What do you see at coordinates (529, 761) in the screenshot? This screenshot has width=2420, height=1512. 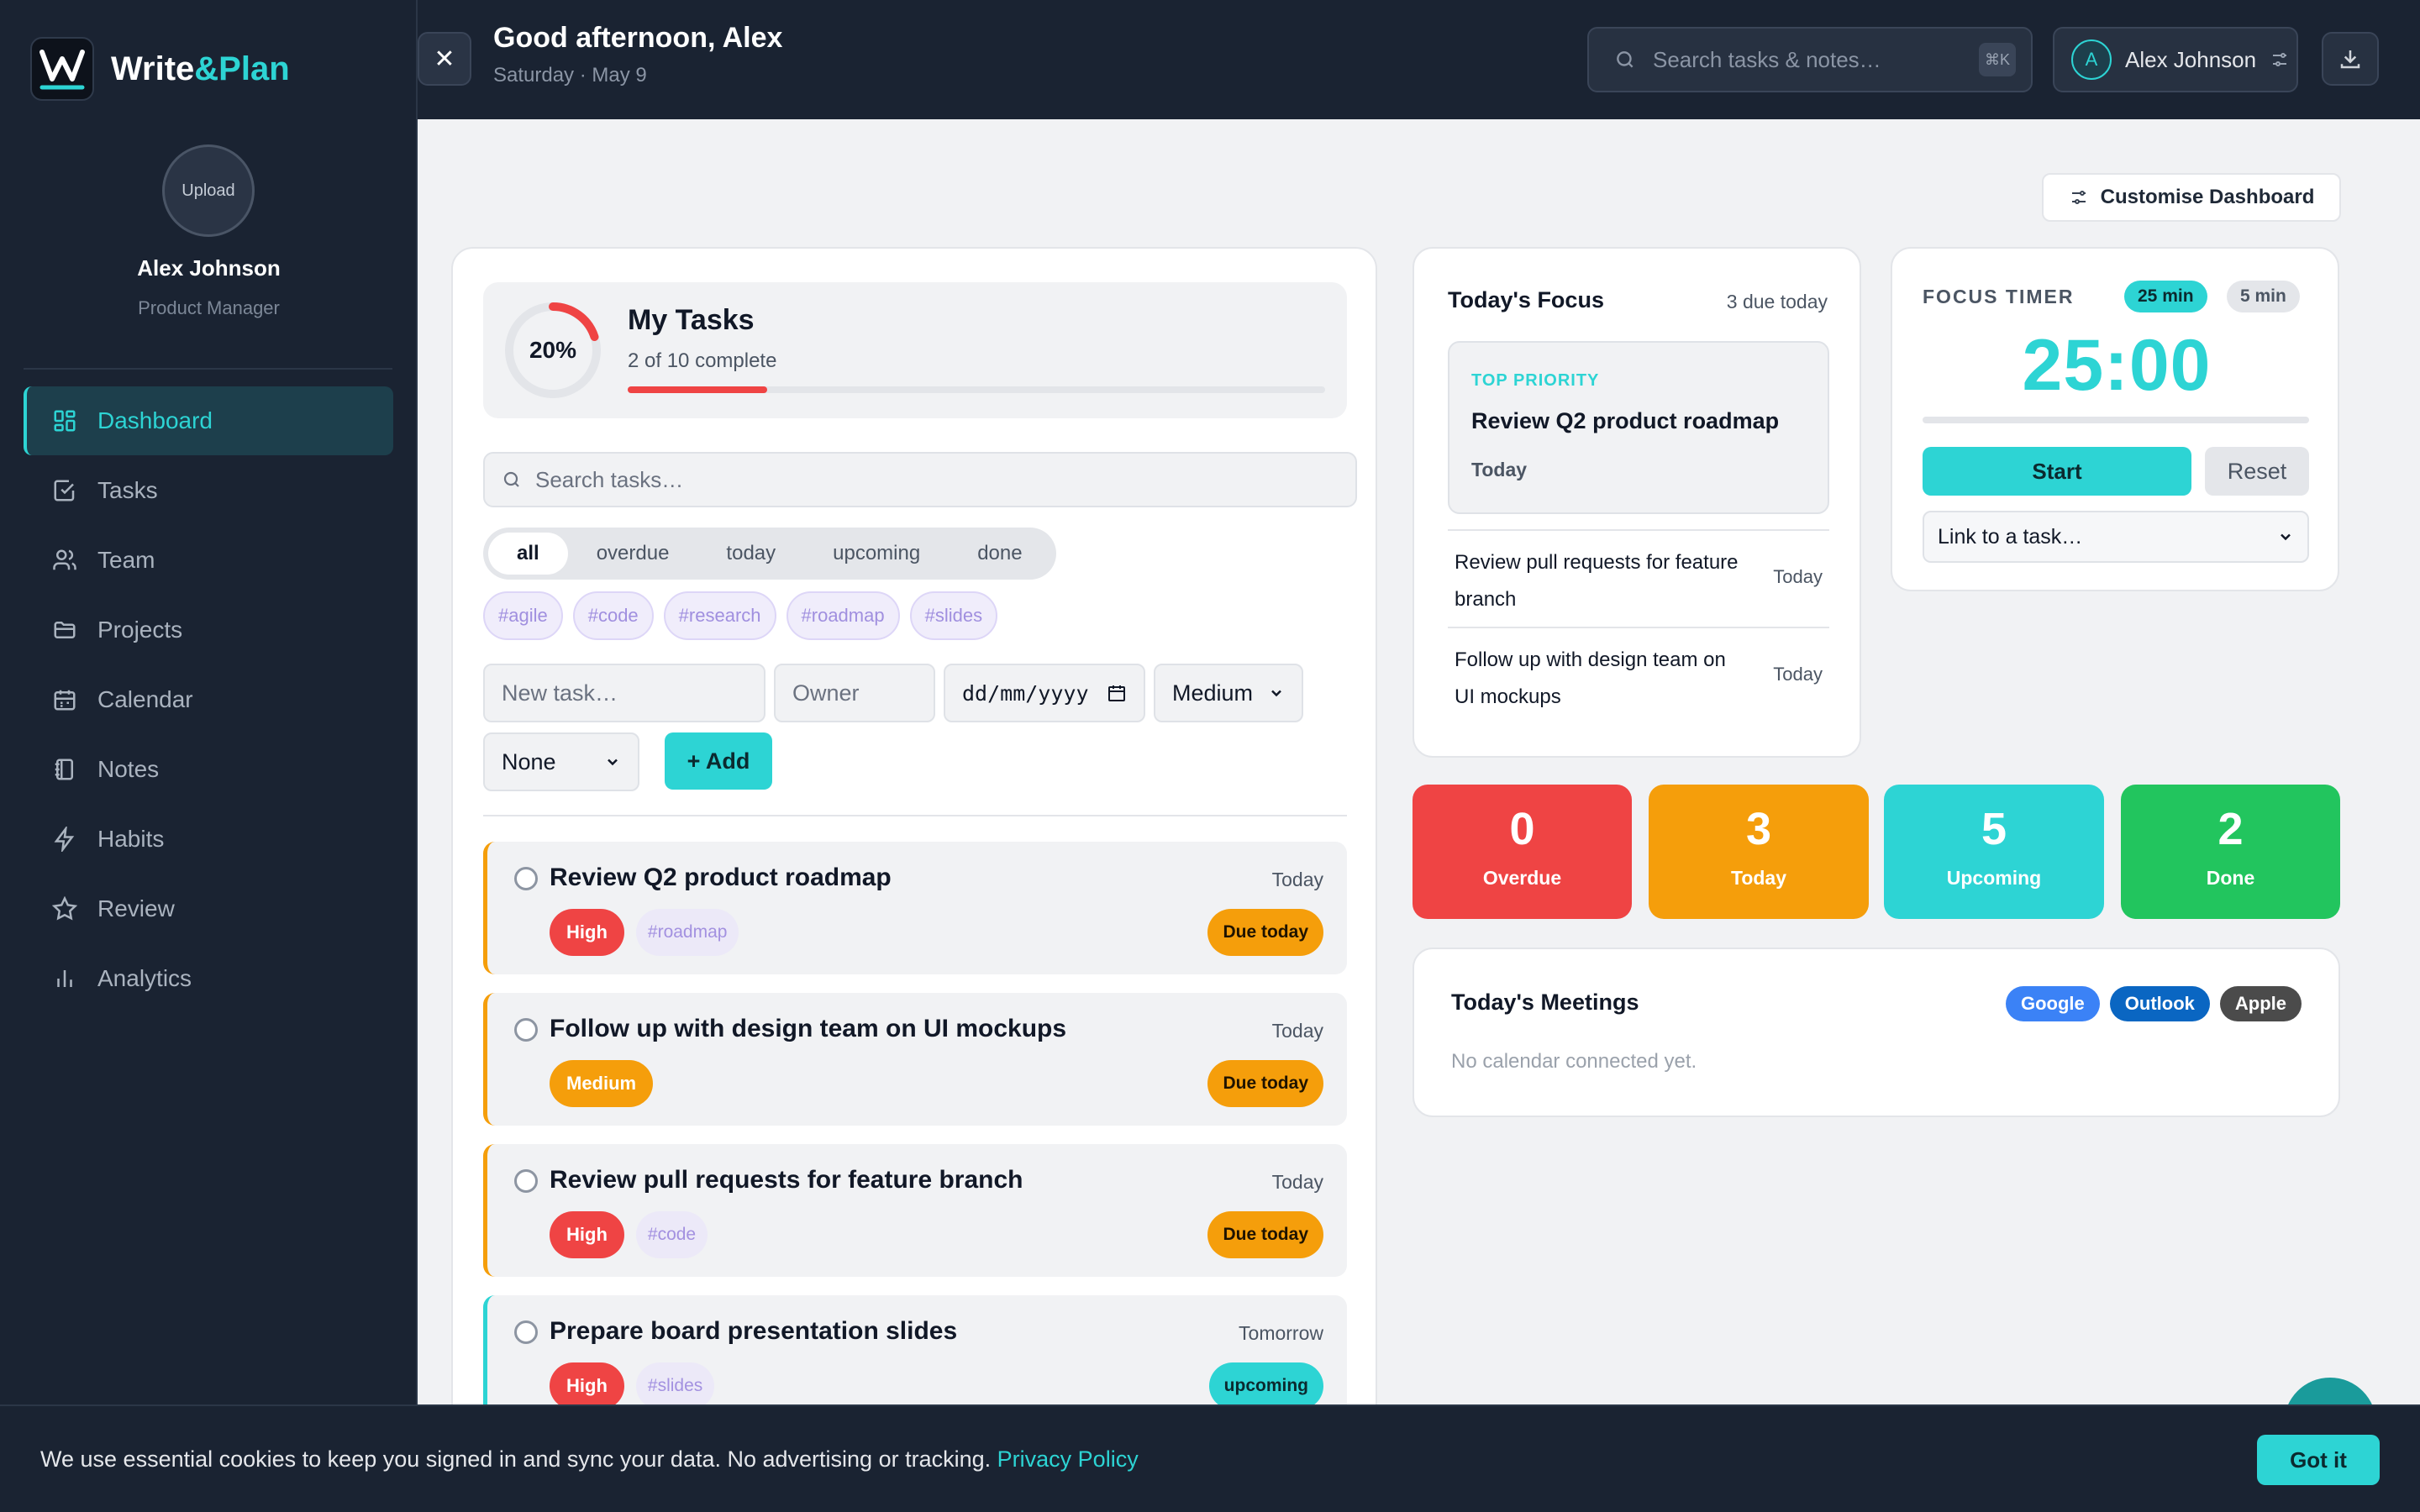 I see `repeat-value: None` at bounding box center [529, 761].